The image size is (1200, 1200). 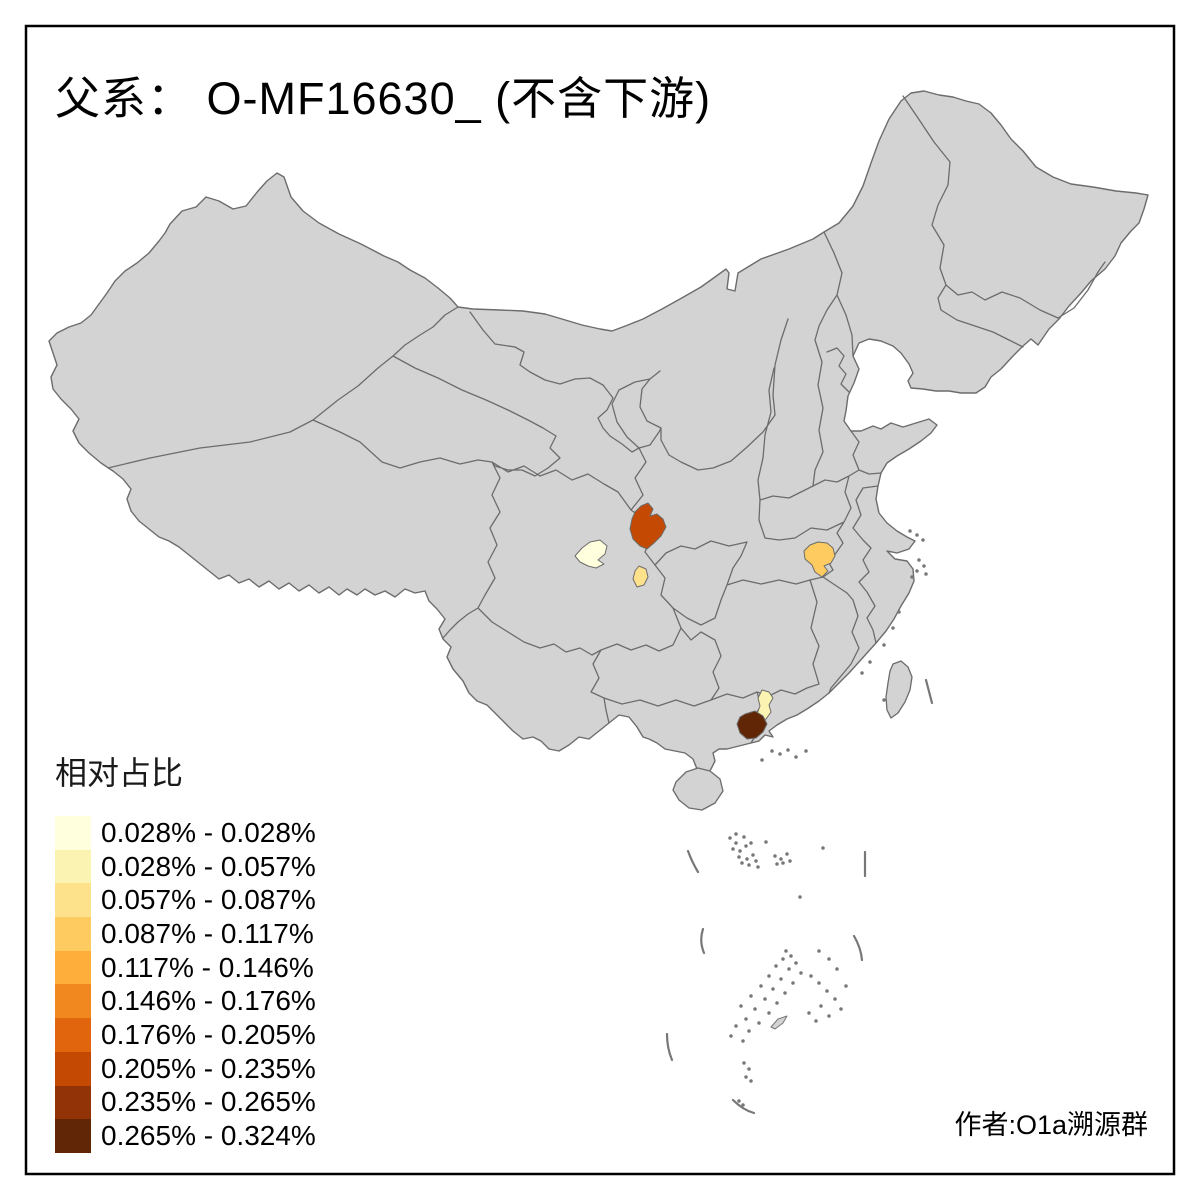 I want to click on west-guangdong-highlight, so click(x=752, y=725).